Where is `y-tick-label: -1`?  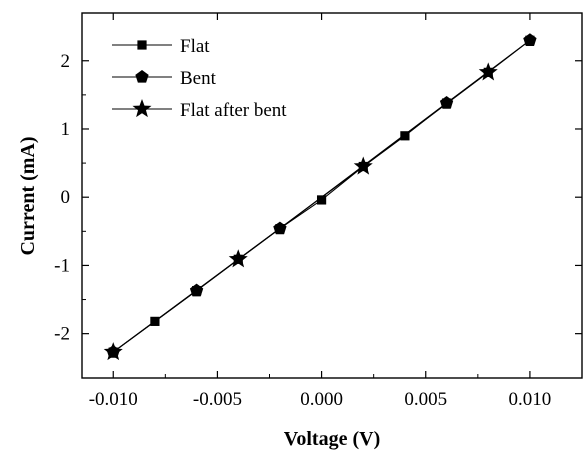 y-tick-label: -1 is located at coordinates (62, 265).